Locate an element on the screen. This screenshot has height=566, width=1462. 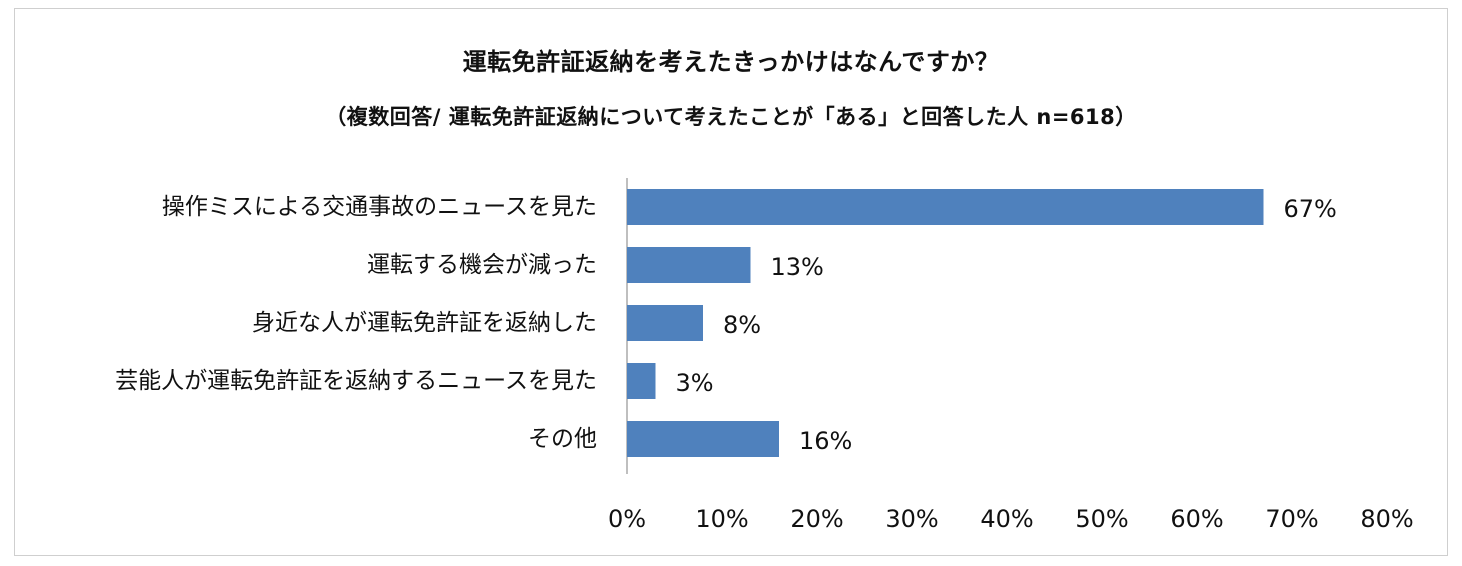
x-axis-ticks: 0% 10% 20% 30% 40% 50% 60% 70% 80% is located at coordinates (1011, 519).